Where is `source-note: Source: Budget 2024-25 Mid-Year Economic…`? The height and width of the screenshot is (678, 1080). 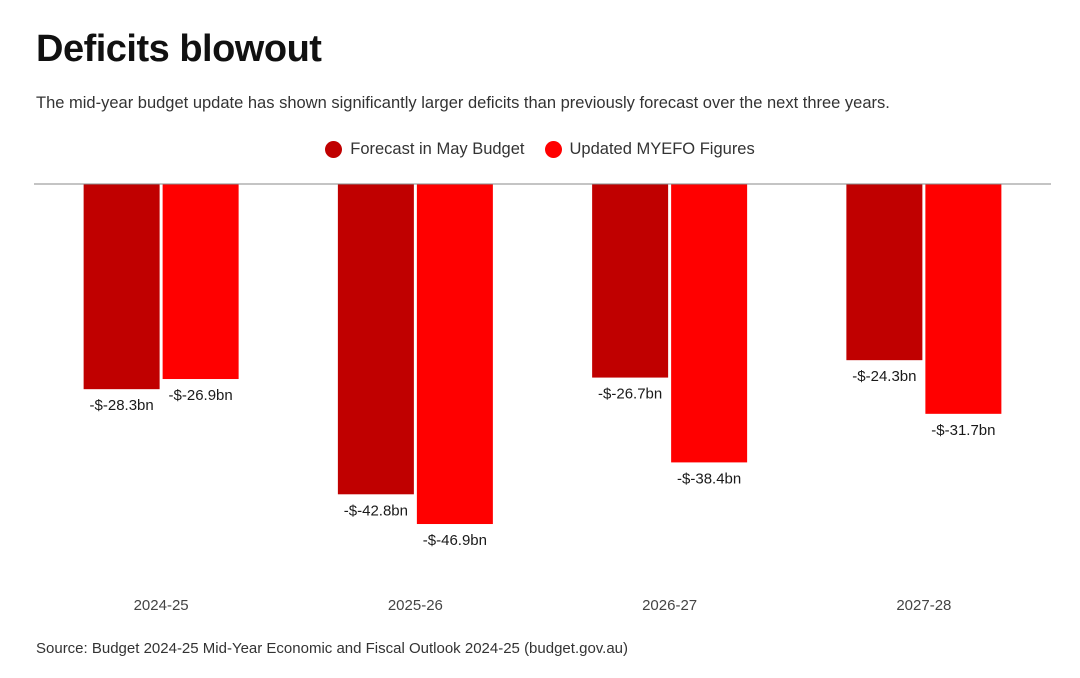
source-note: Source: Budget 2024-25 Mid-Year Economic… is located at coordinates (332, 648).